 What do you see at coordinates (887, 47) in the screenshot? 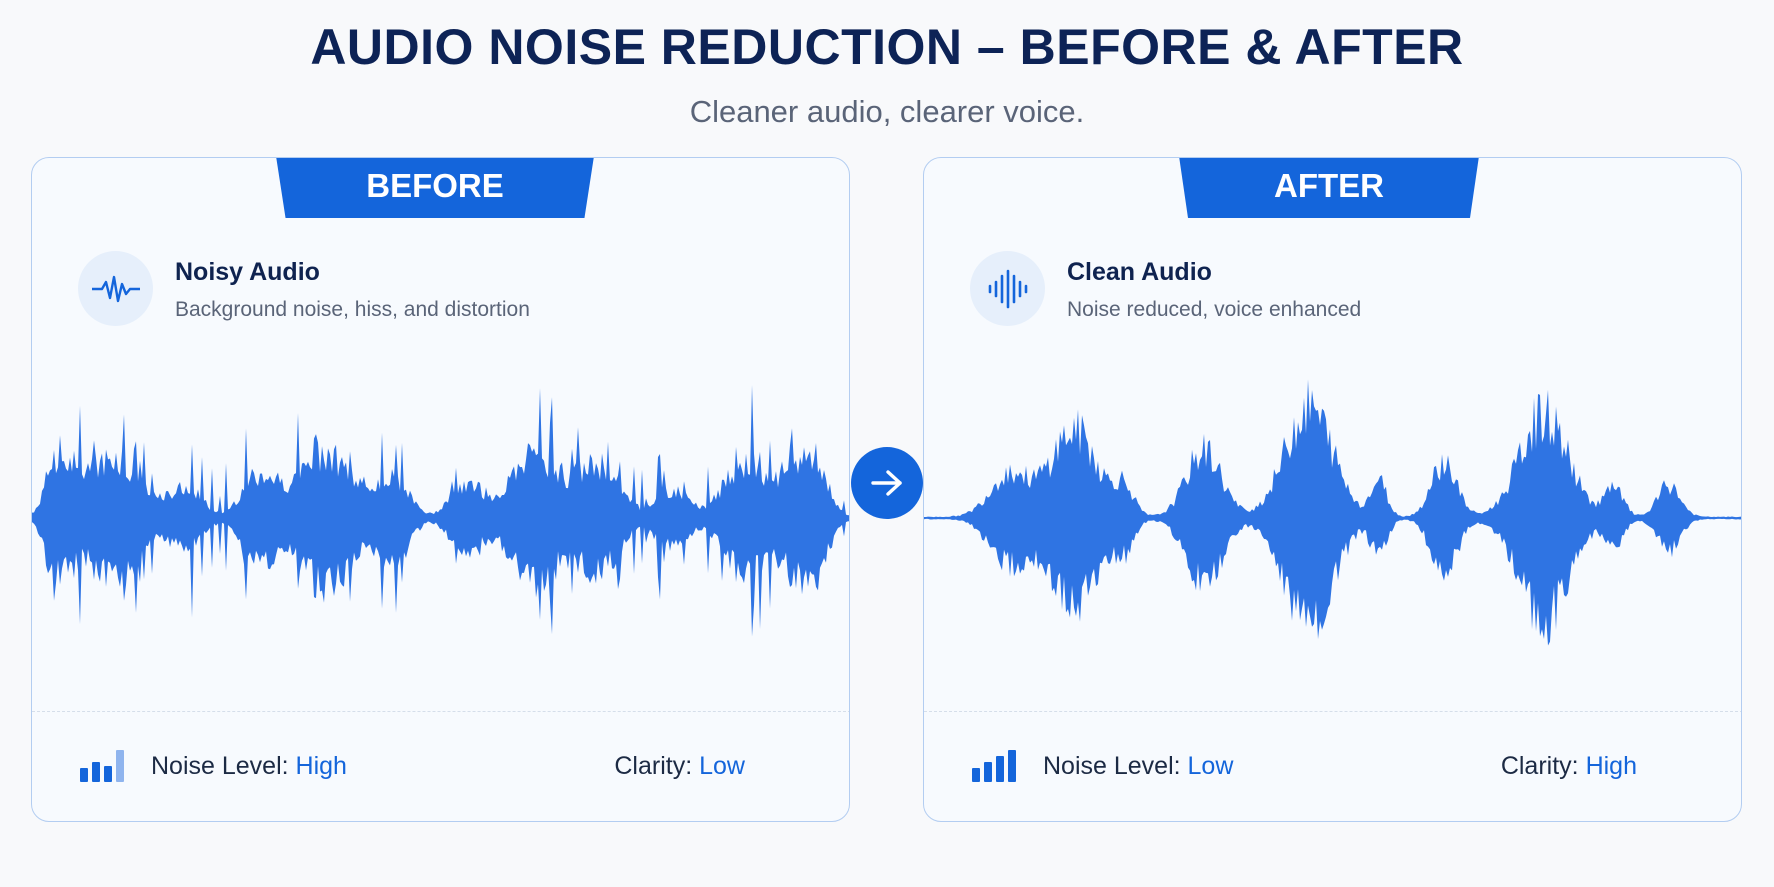
I see `page-title: AUDIO NOISE REDUCTION – BEFORE & AFTER` at bounding box center [887, 47].